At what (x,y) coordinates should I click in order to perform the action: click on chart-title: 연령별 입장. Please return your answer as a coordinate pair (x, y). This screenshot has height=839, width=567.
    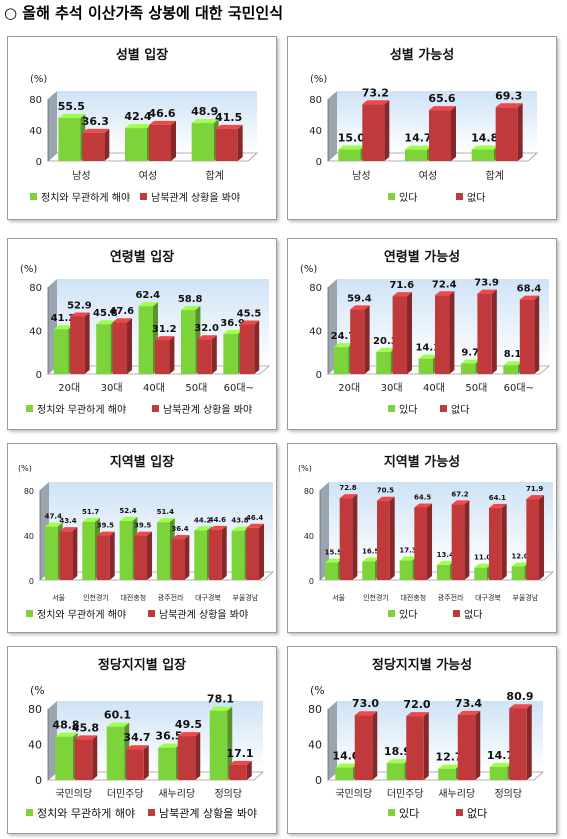
    Looking at the image, I should click on (142, 257).